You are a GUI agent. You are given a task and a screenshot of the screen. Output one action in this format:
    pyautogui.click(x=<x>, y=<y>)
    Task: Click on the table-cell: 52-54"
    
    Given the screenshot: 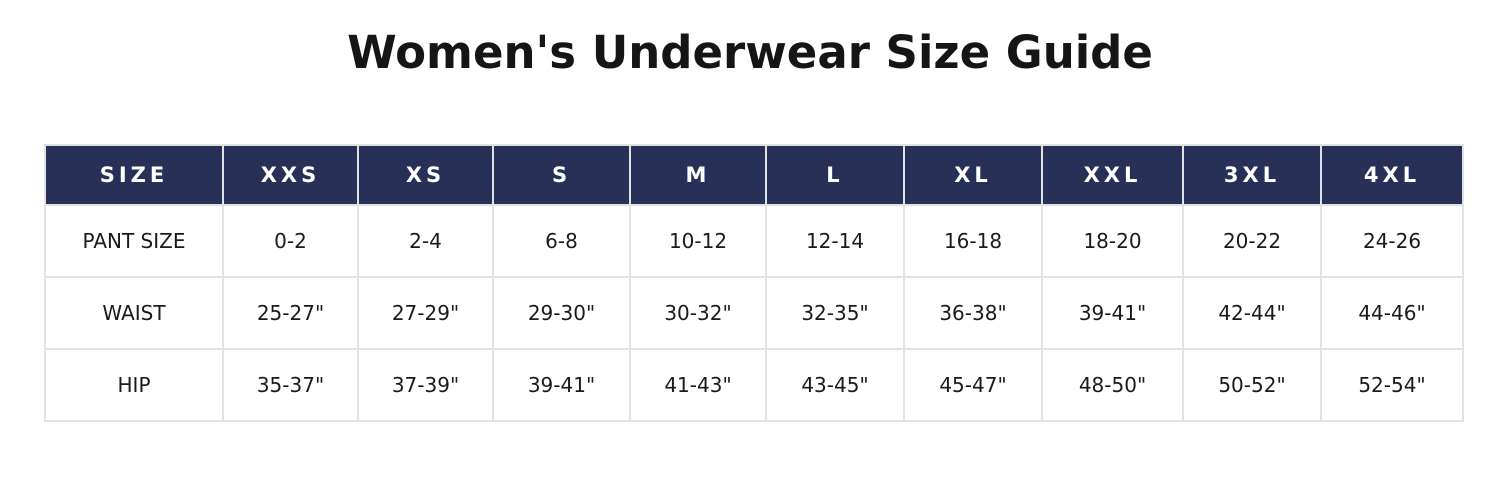 What is the action you would take?
    pyautogui.click(x=1392, y=385)
    